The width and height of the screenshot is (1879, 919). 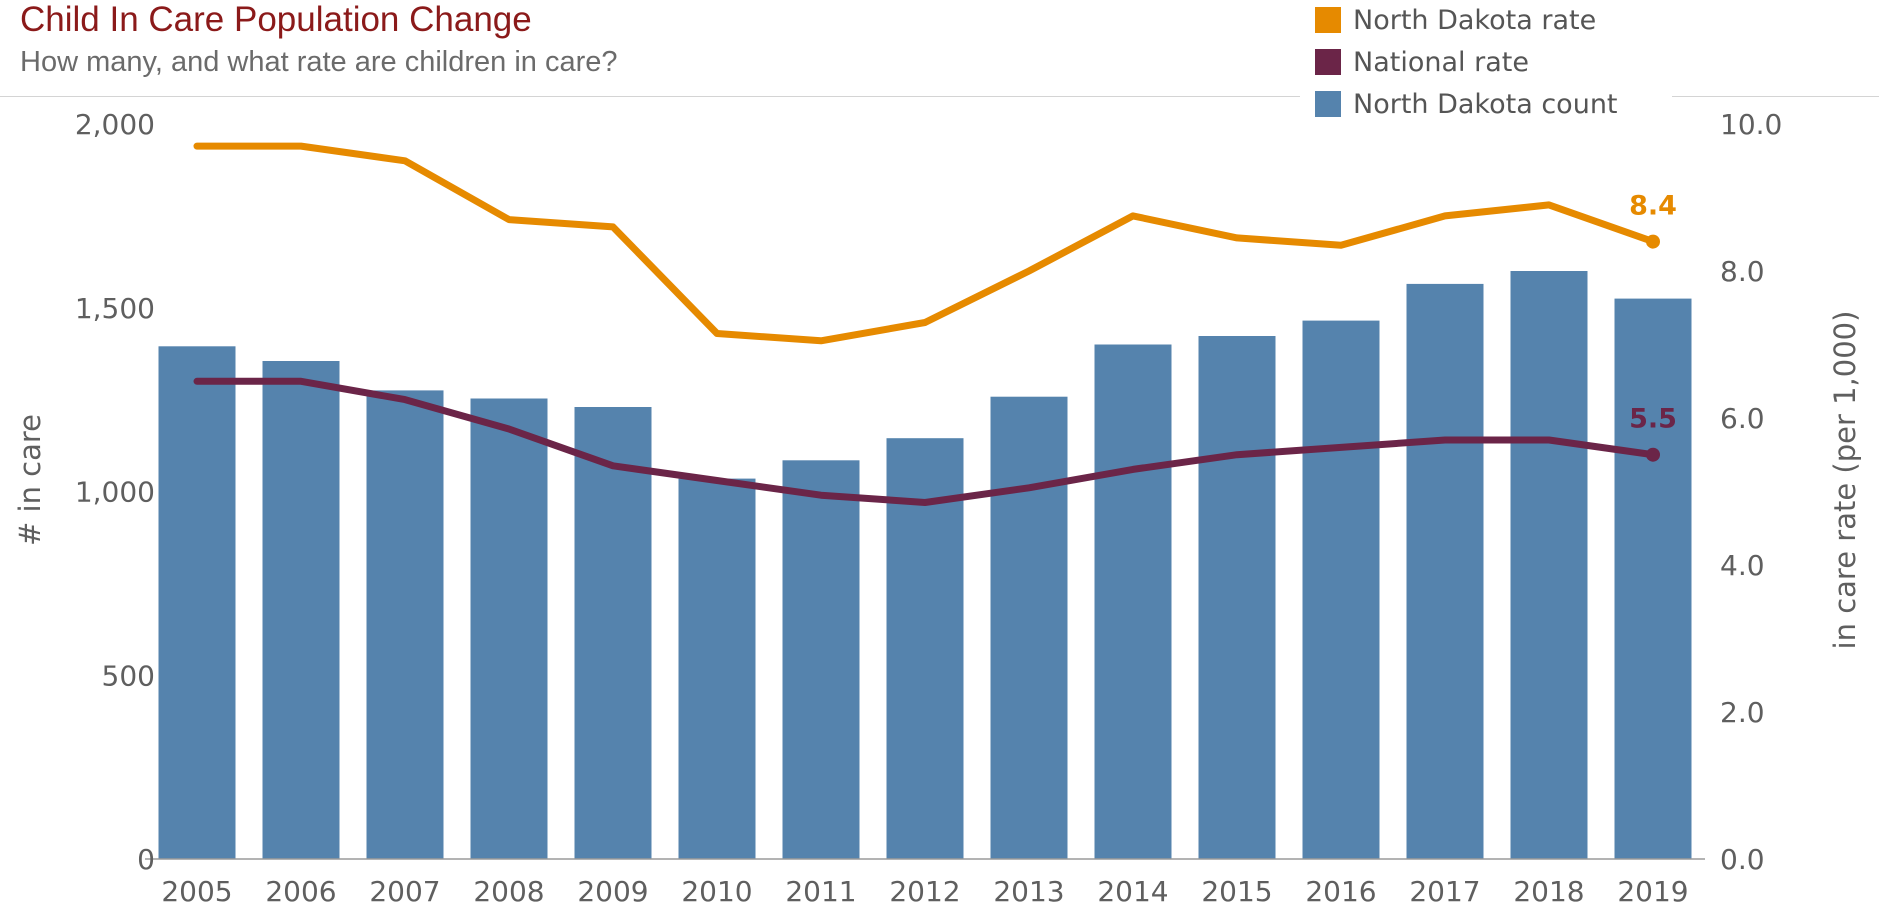 What do you see at coordinates (1751, 124) in the screenshot?
I see `y2-tick-label: 10.0` at bounding box center [1751, 124].